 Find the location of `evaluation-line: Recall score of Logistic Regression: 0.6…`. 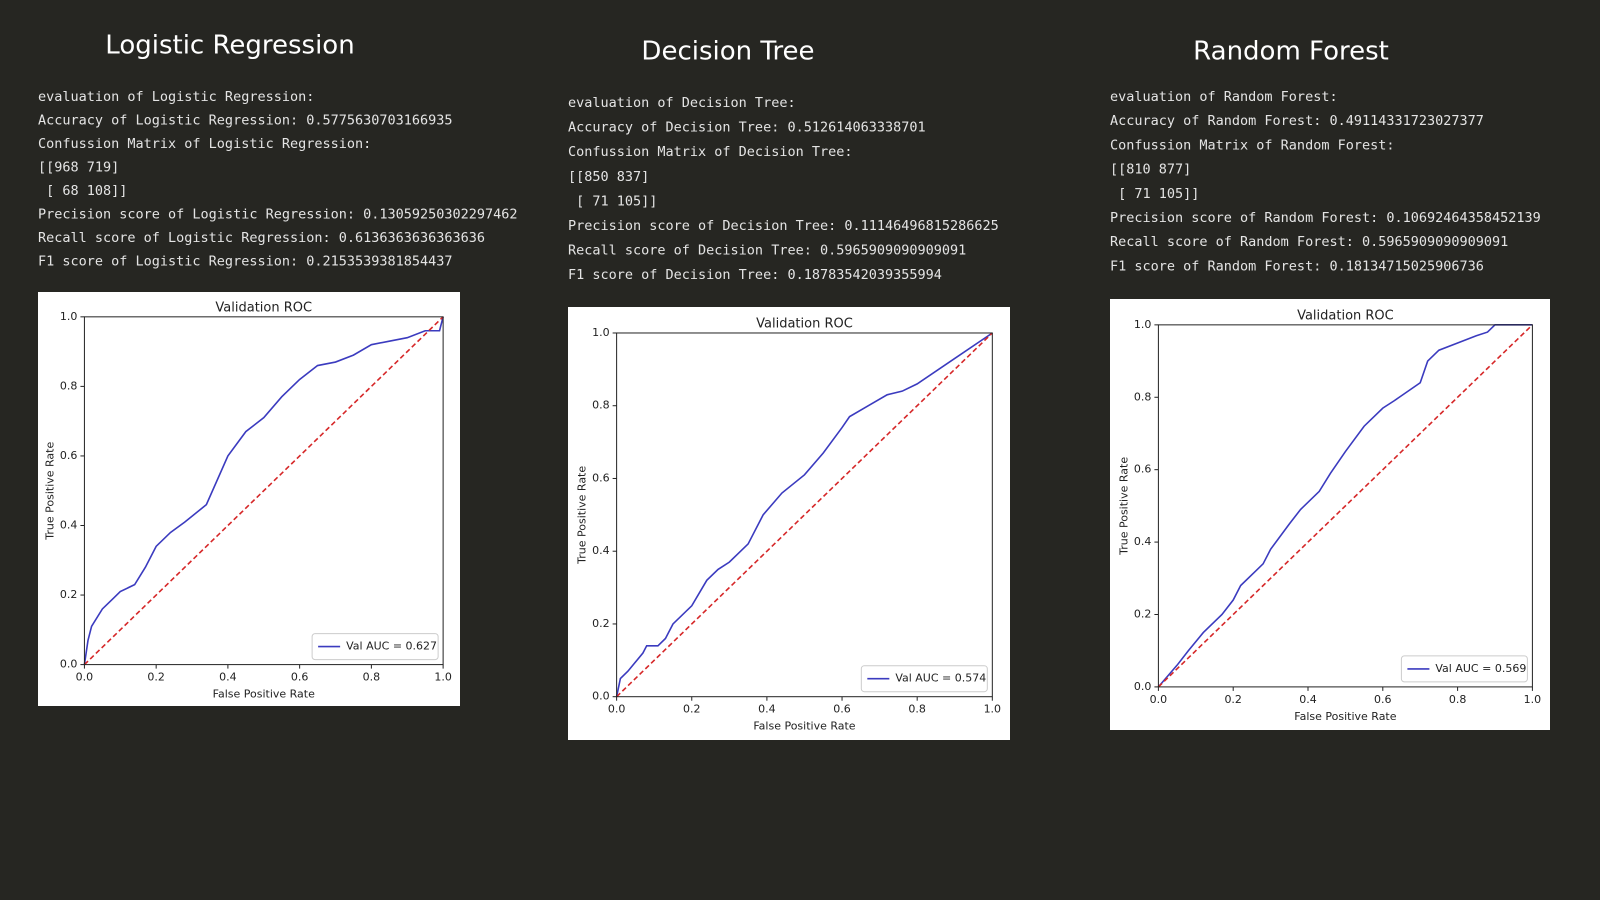

evaluation-line: Recall score of Logistic Regression: 0.6… is located at coordinates (261, 238).